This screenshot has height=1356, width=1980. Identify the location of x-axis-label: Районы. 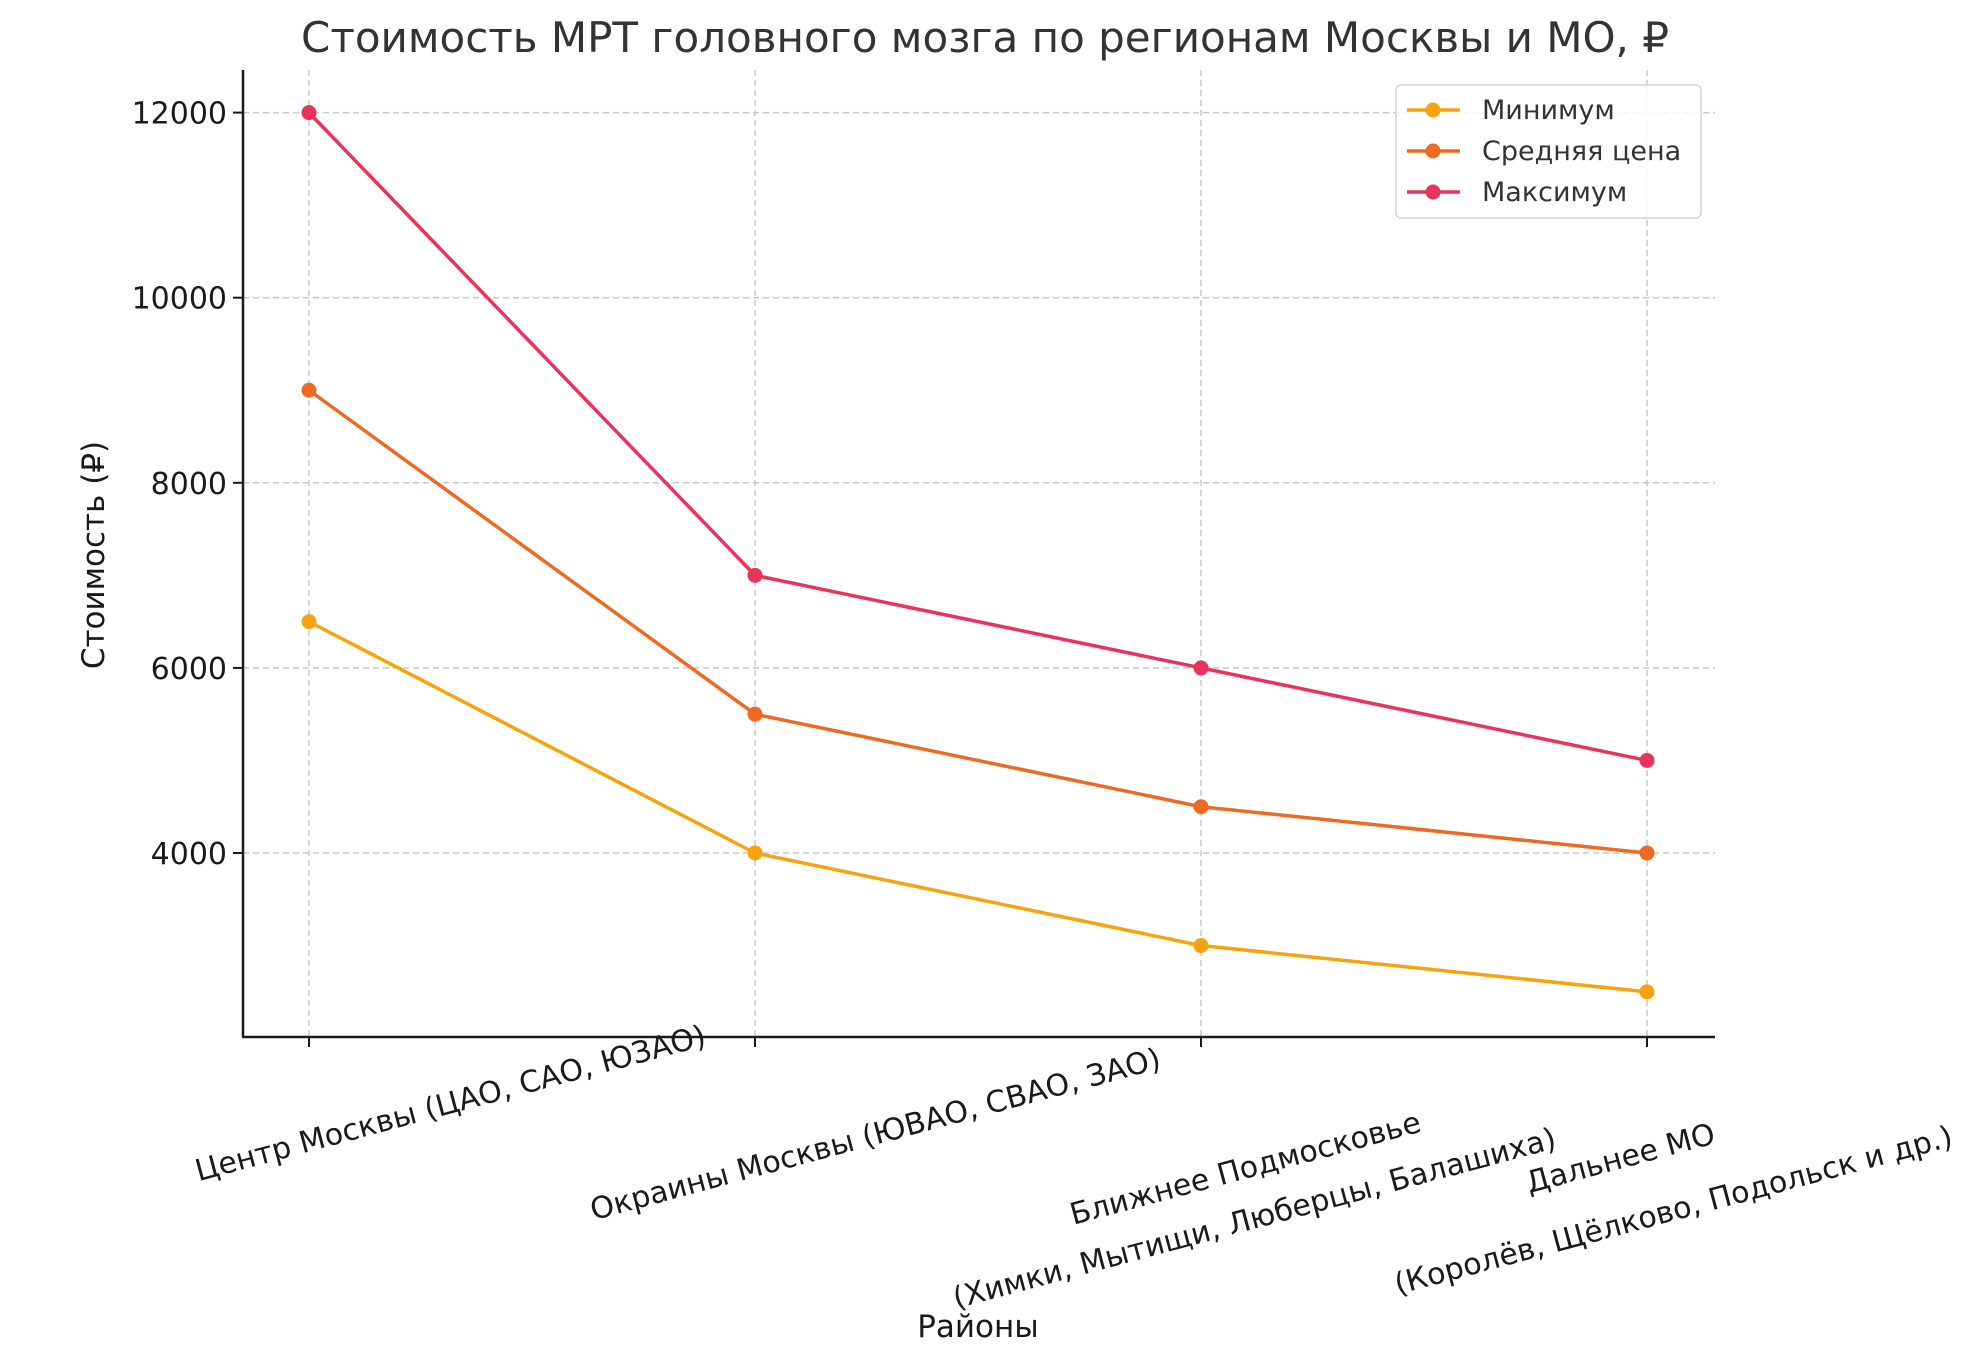
(978, 1327).